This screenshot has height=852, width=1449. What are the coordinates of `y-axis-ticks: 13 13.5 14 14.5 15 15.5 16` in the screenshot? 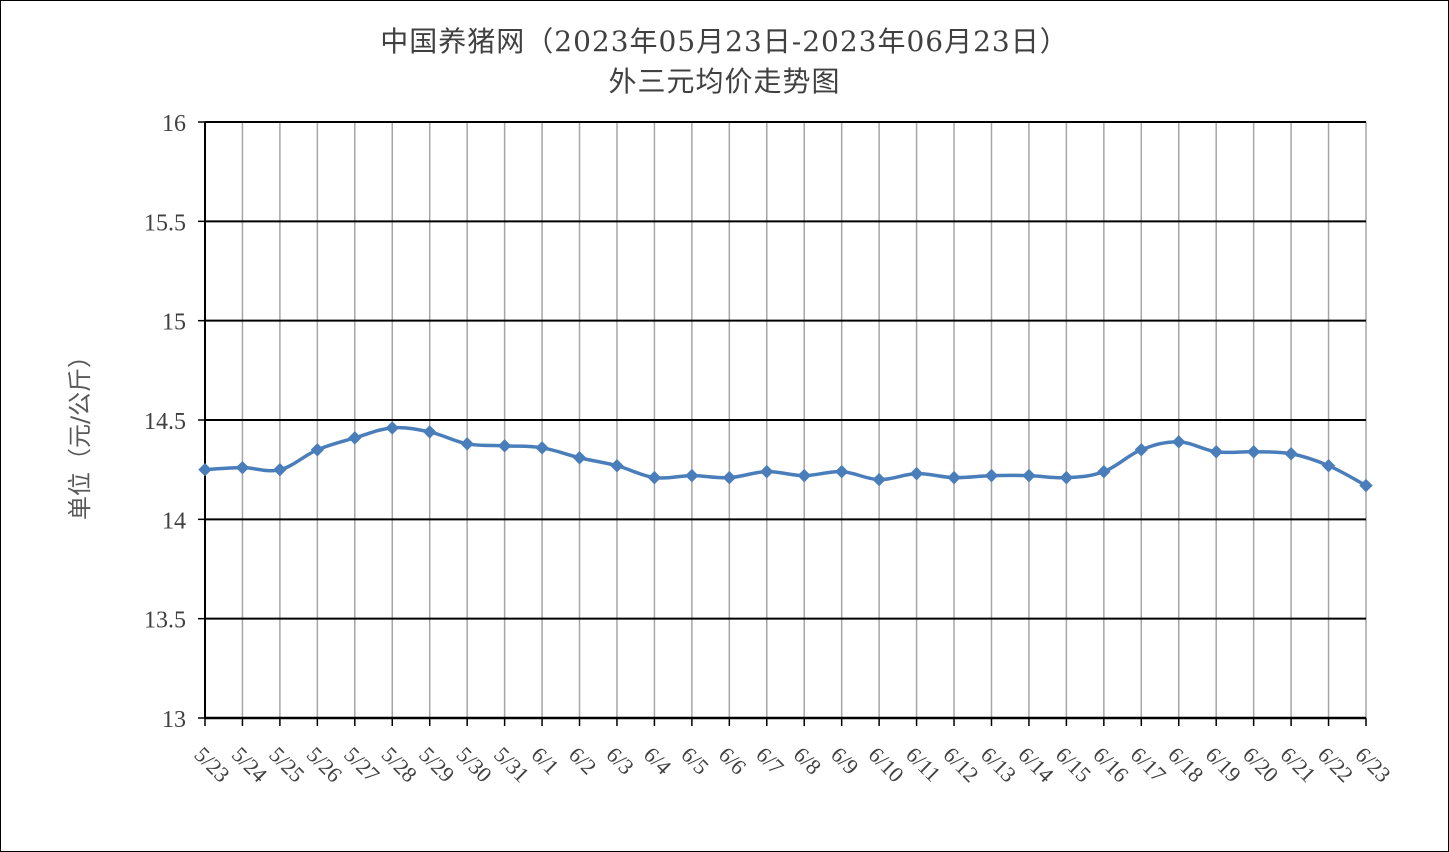 It's located at (165, 422).